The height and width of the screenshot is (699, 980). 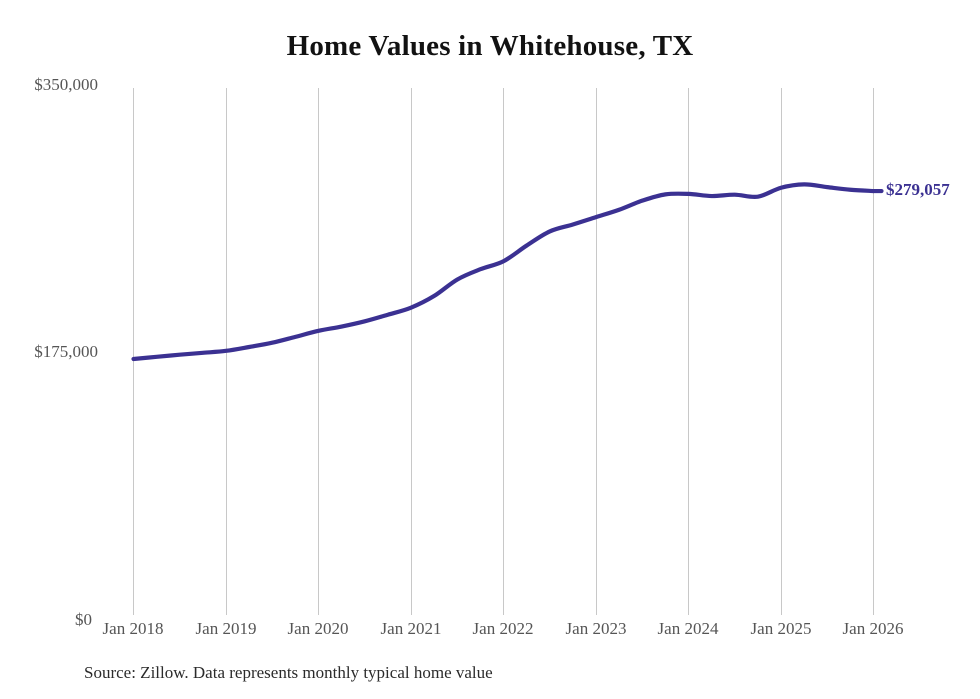 I want to click on chart-title: Home Values in Whitehouse, TX, so click(x=490, y=46).